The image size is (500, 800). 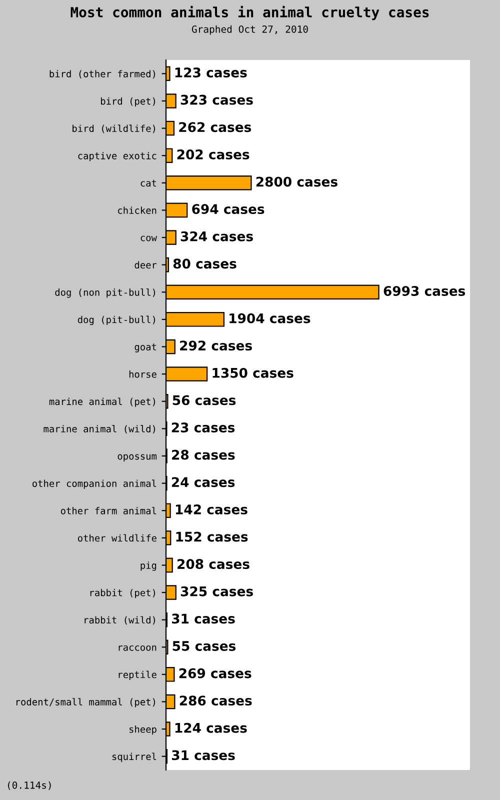 I want to click on y-tick-label: dog (non pit-bull), so click(x=105, y=293).